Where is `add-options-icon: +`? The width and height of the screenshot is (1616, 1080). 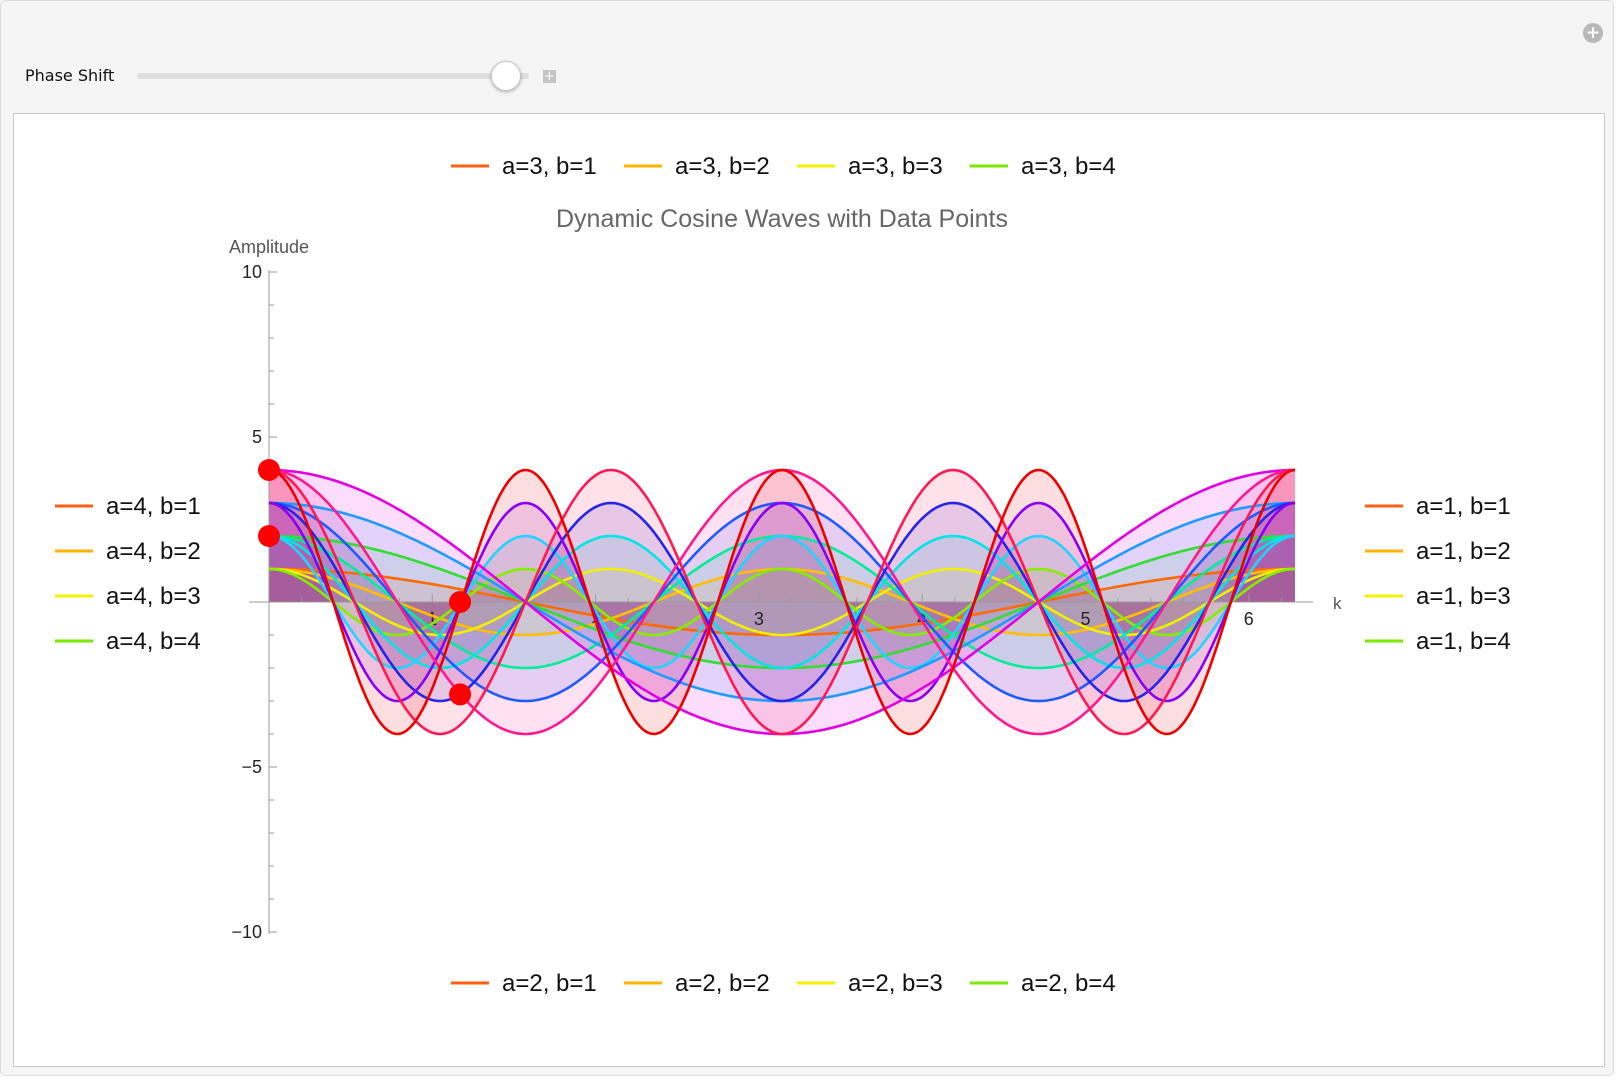 add-options-icon: + is located at coordinates (1593, 33).